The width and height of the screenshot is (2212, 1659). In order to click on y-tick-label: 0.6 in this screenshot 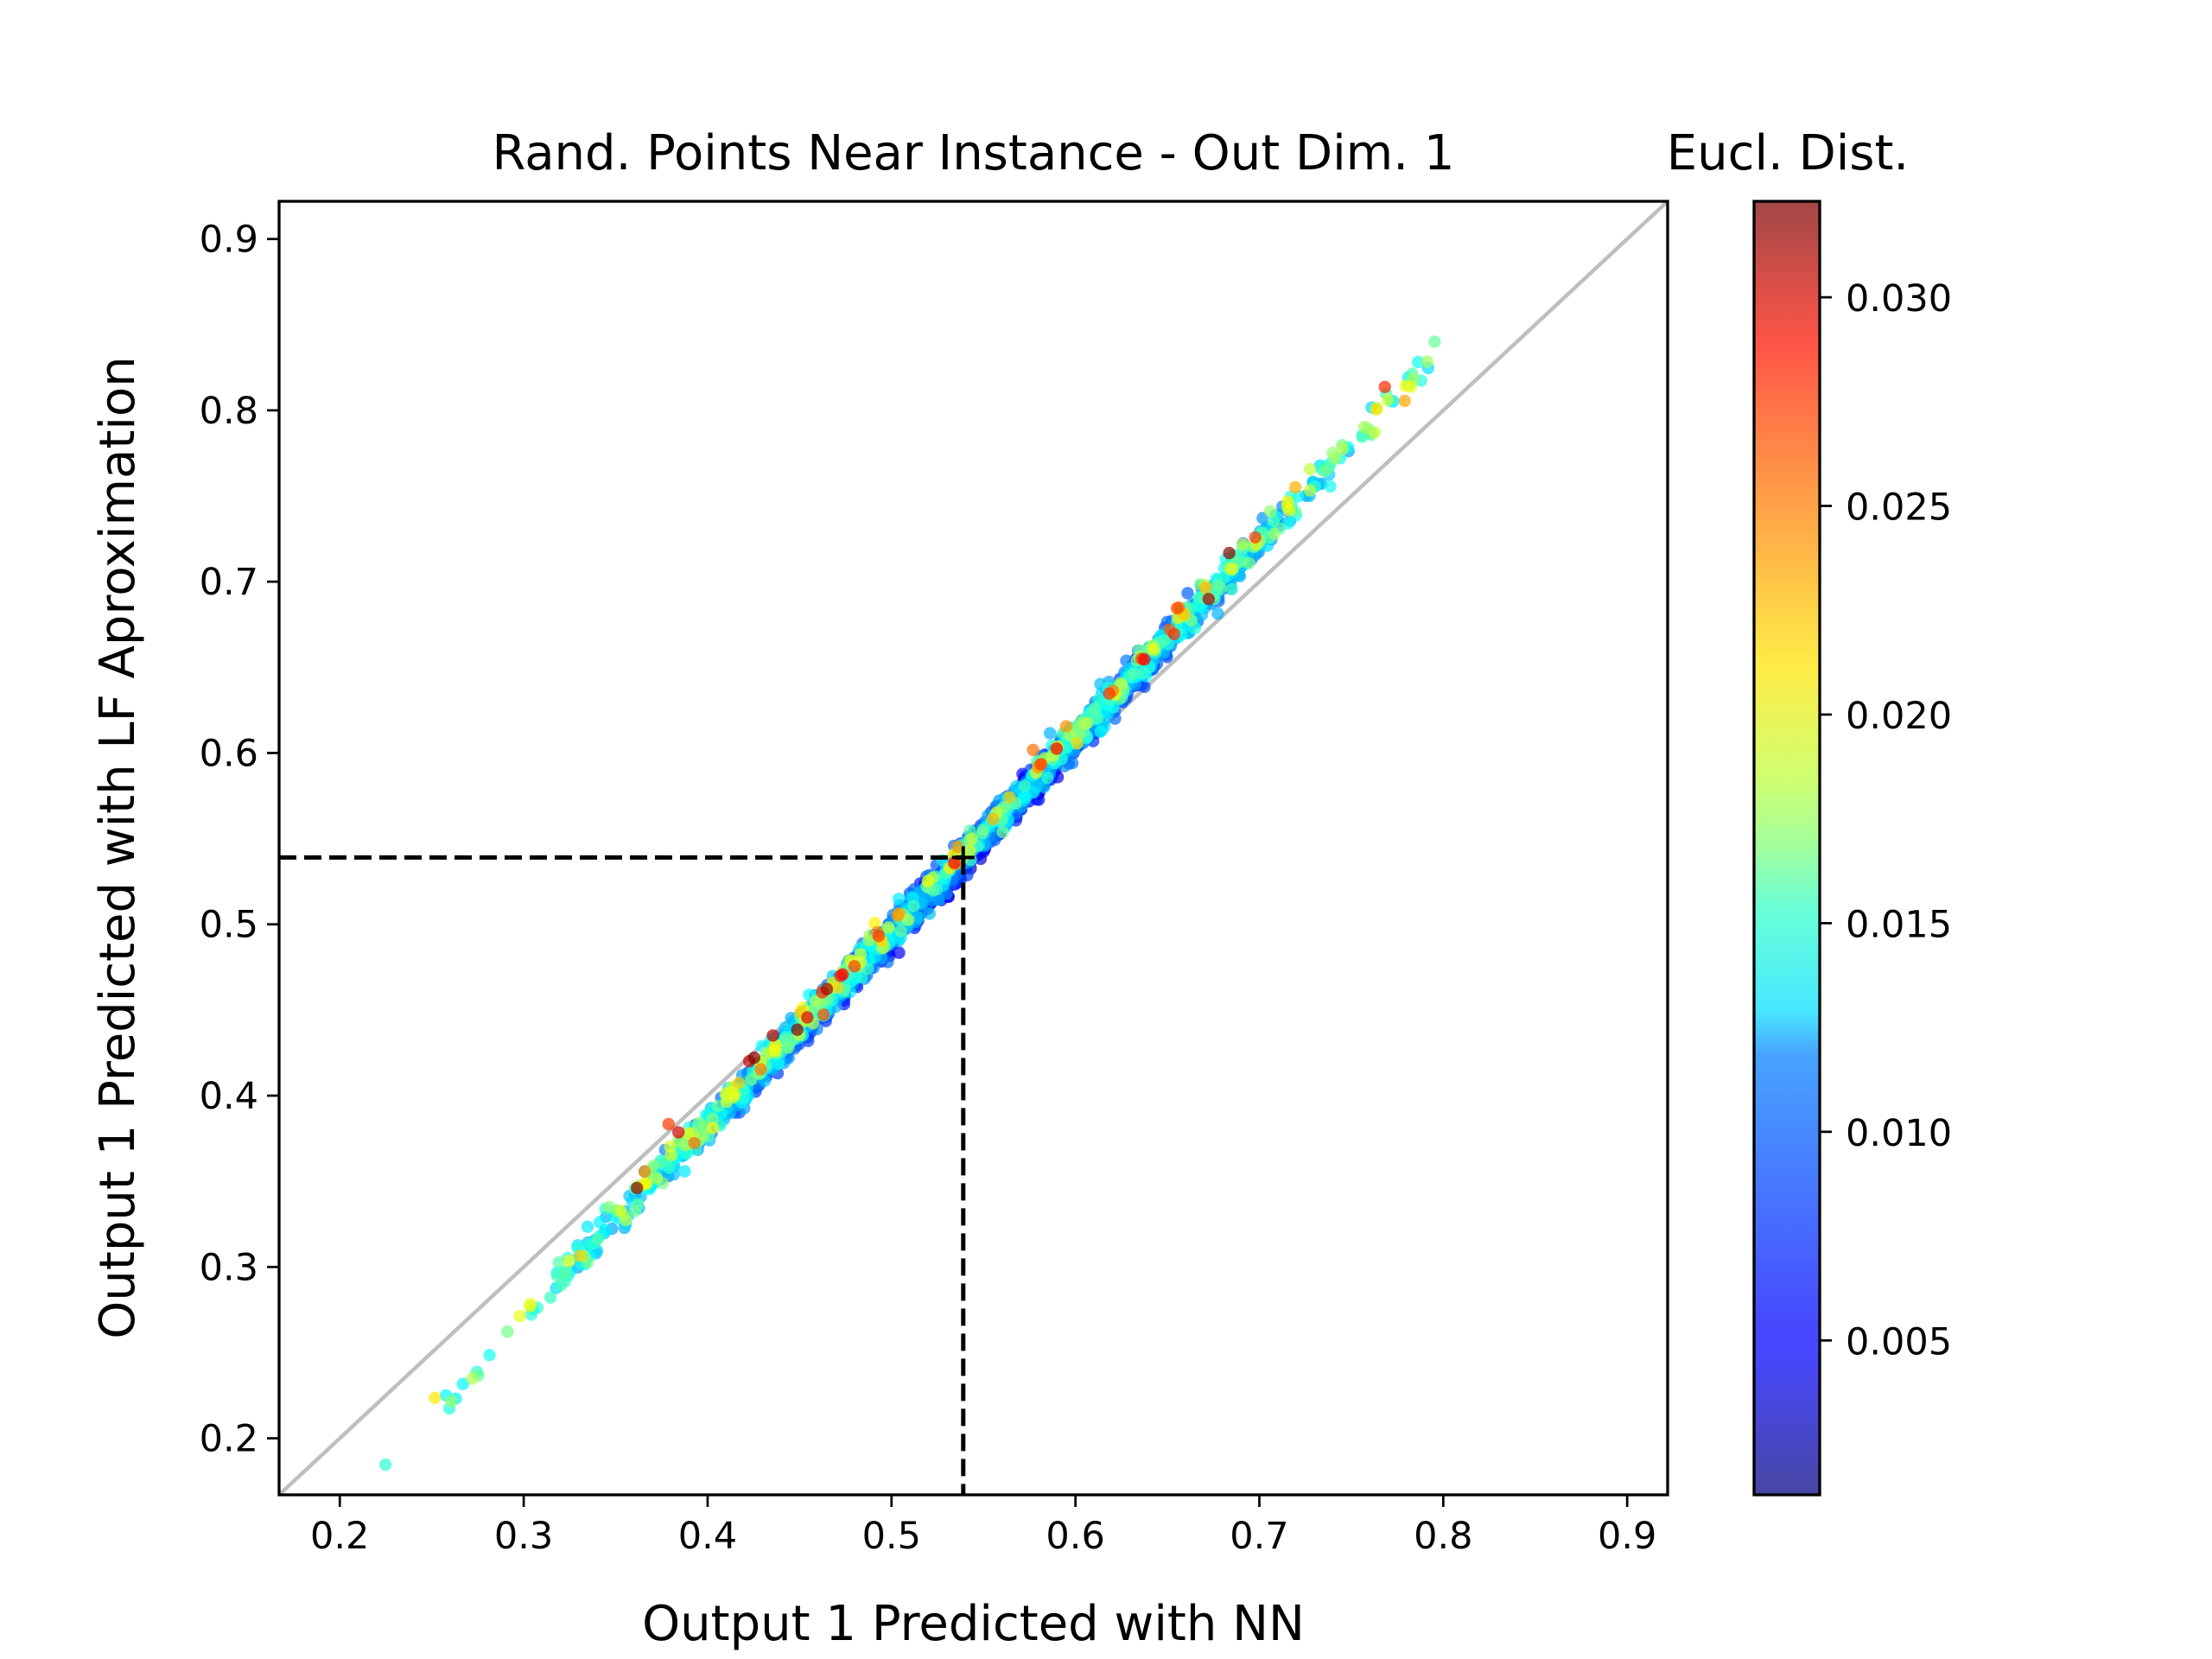, I will do `click(229, 753)`.